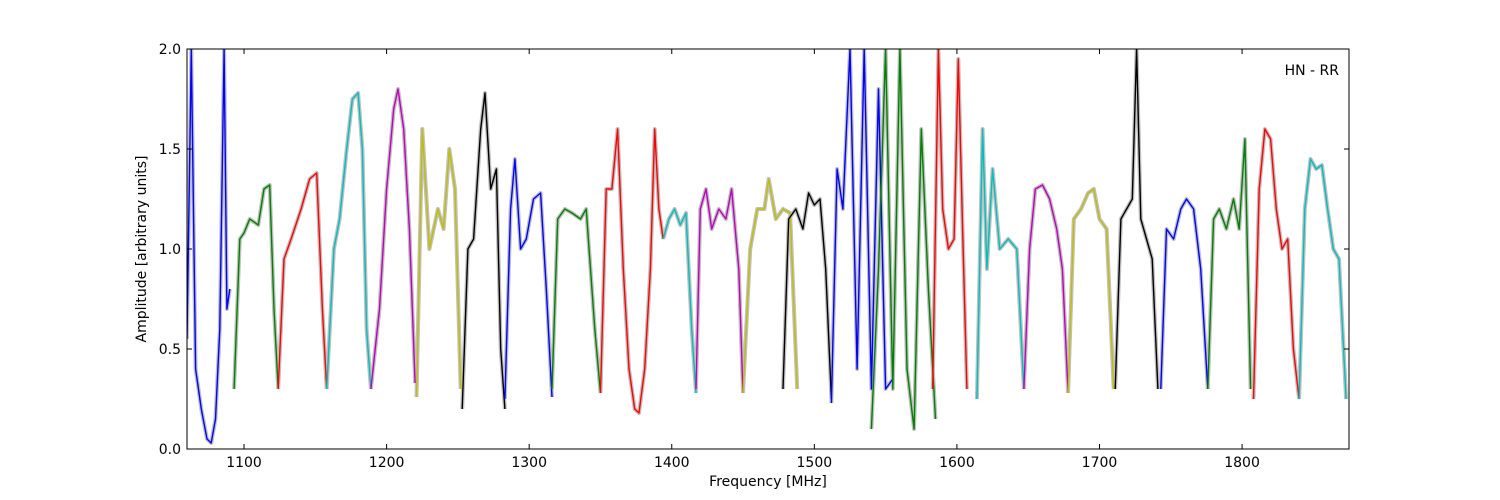 The height and width of the screenshot is (500, 1500). I want to click on y-tick-label-3: 1.5, so click(170, 150).